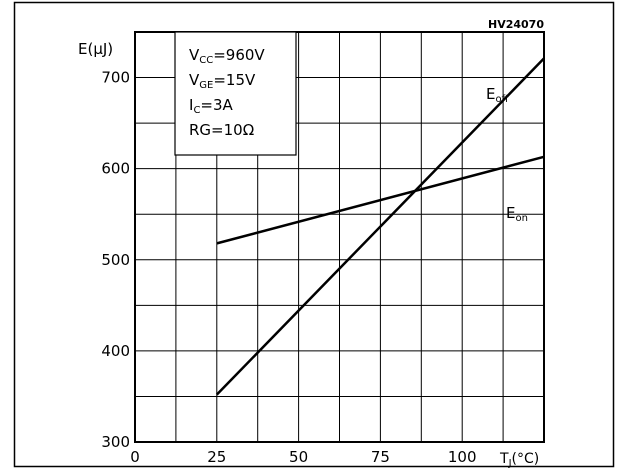 The image size is (621, 470). What do you see at coordinates (504, 459) in the screenshot?
I see `x-axis-label-main: T` at bounding box center [504, 459].